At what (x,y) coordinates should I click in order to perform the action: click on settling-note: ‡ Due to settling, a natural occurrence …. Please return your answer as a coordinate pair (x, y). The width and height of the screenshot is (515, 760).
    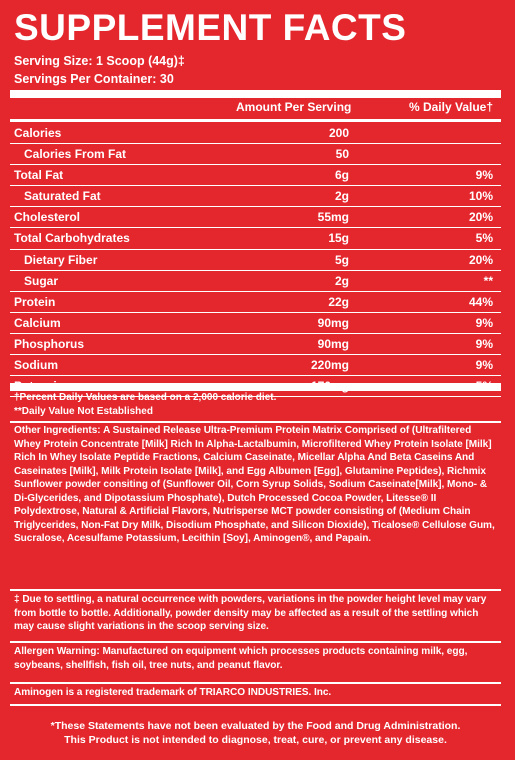
    Looking at the image, I should click on (250, 613).